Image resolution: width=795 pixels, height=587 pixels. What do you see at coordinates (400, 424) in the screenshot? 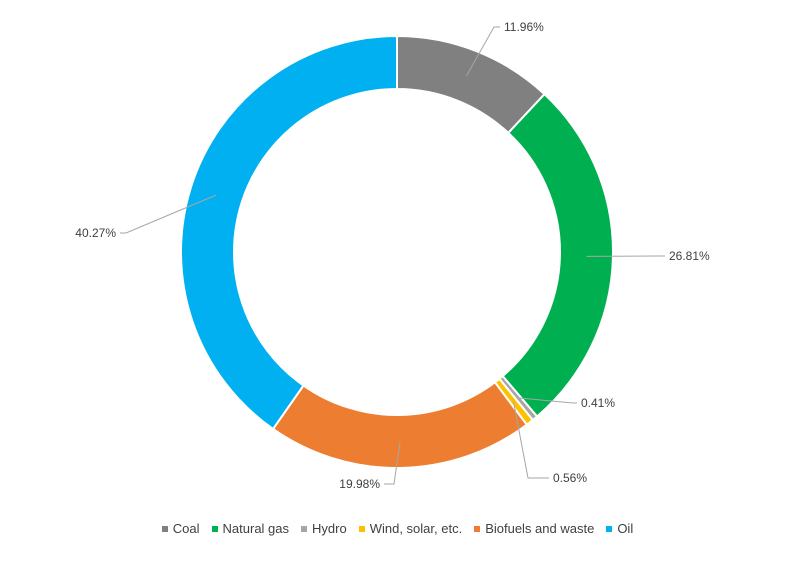
I see `slice-biofuels-and-waste` at bounding box center [400, 424].